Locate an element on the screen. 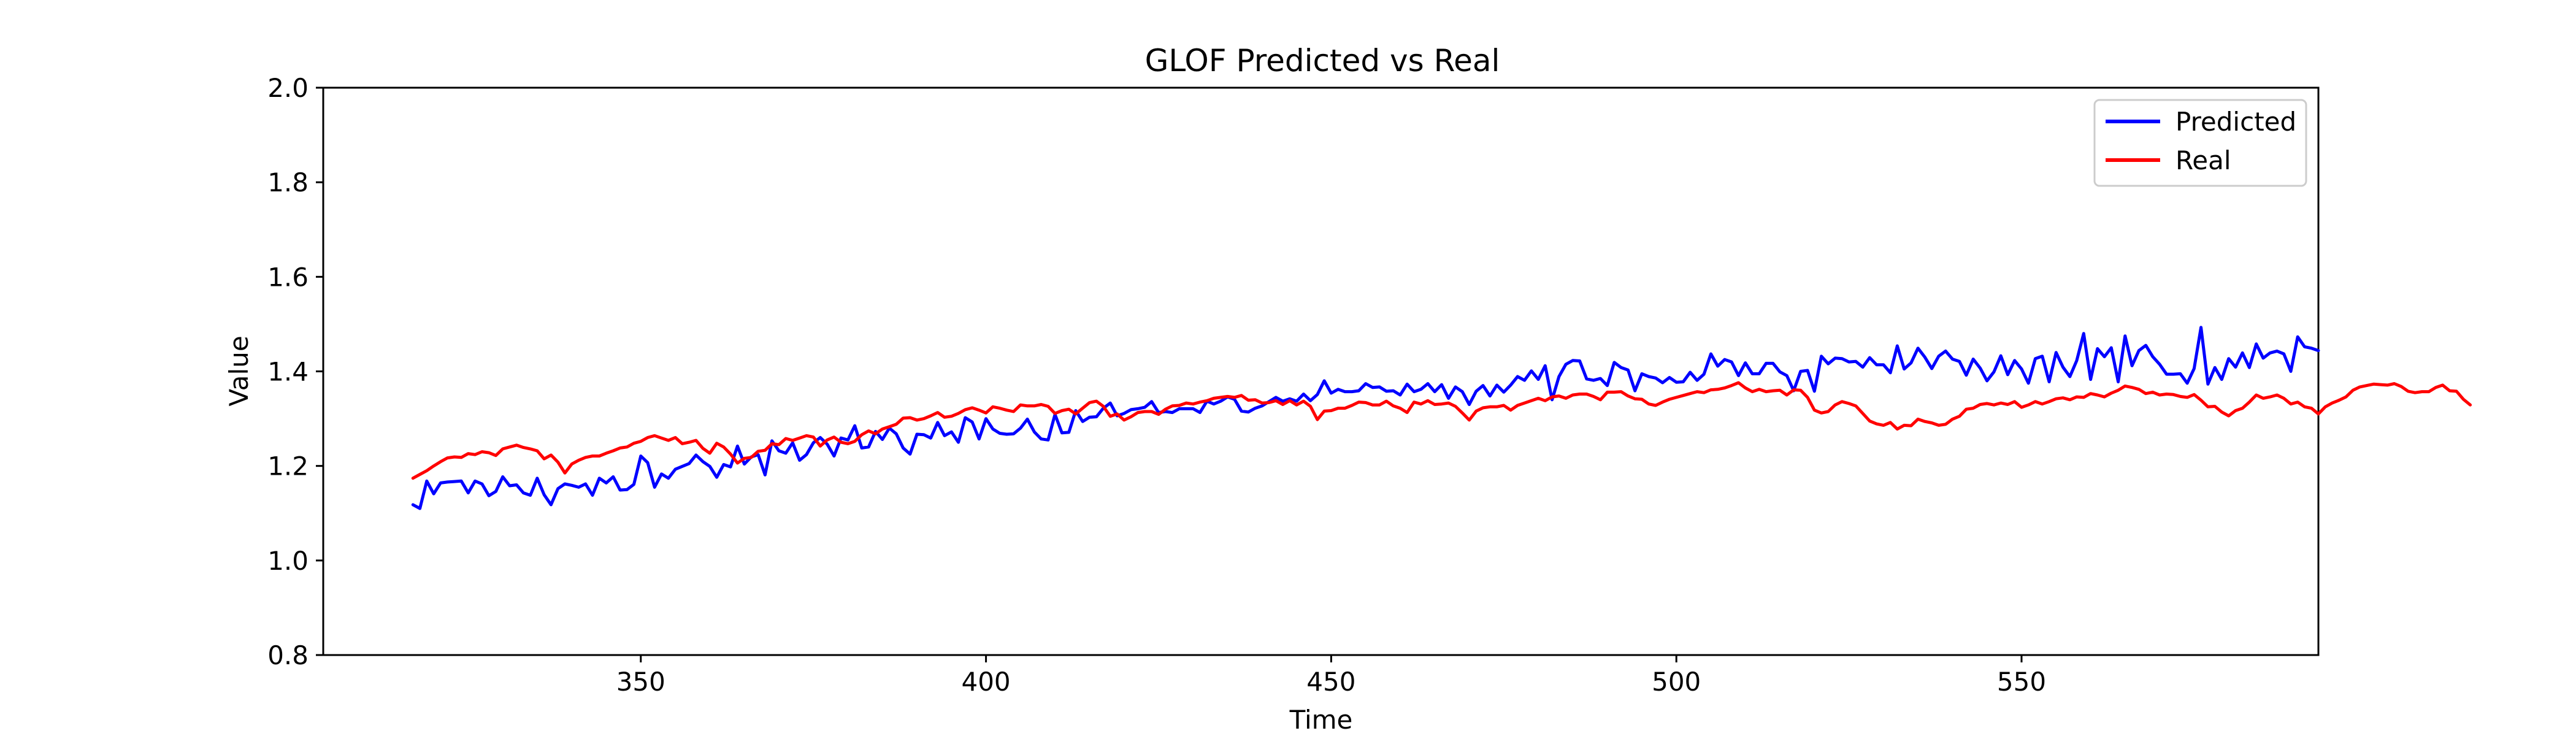  x-tick-label-350: 350 is located at coordinates (640, 682).